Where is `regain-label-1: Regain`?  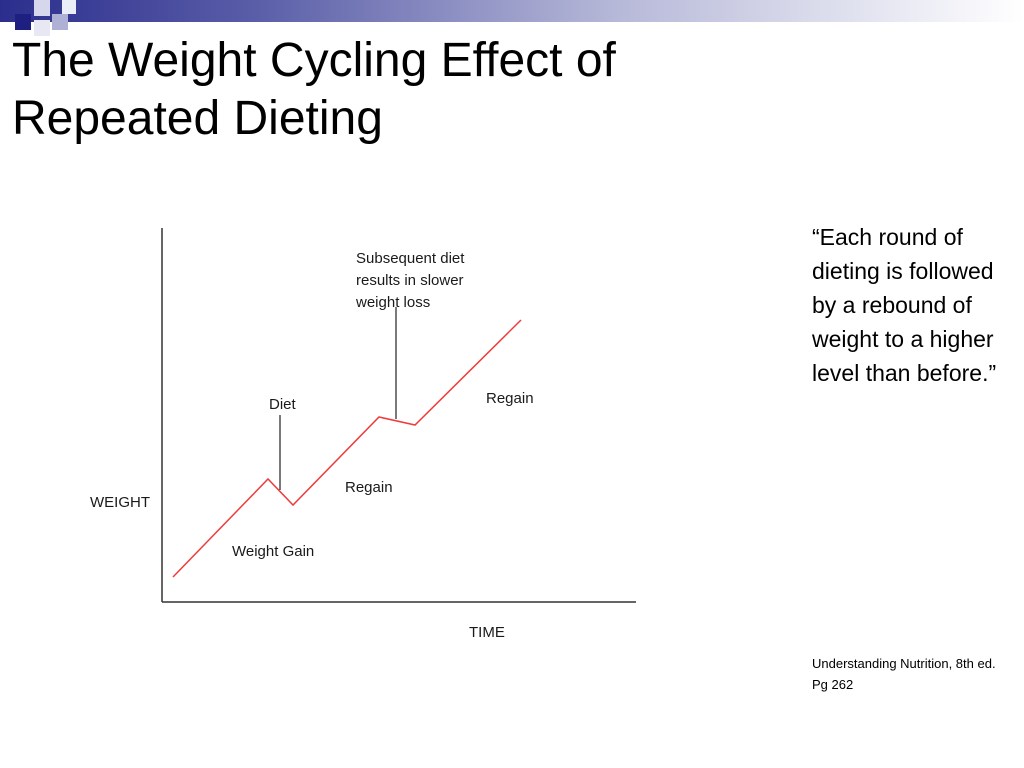
regain-label-1: Regain is located at coordinates (369, 487).